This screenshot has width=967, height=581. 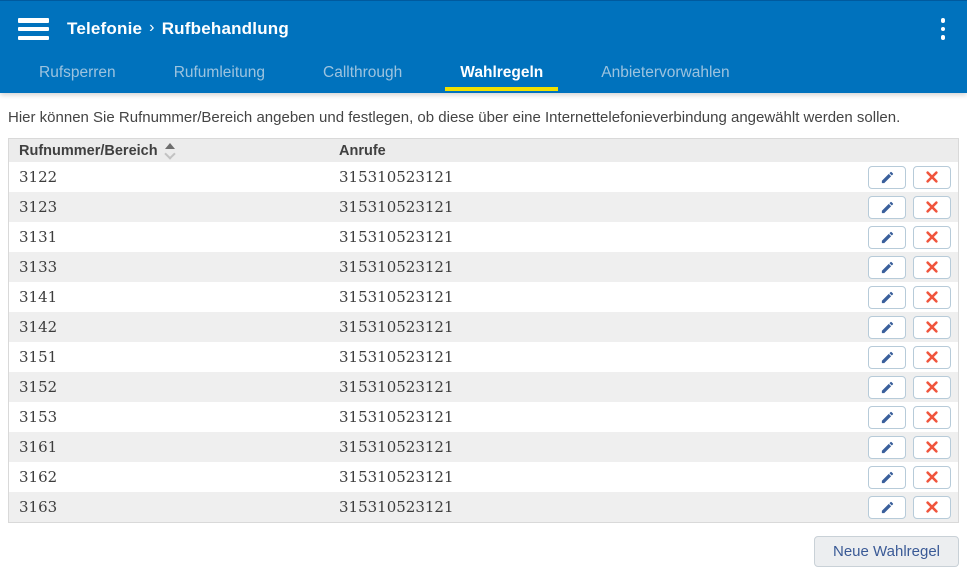 I want to click on column-header-label: Rufnummer/Bereich, so click(x=88, y=150).